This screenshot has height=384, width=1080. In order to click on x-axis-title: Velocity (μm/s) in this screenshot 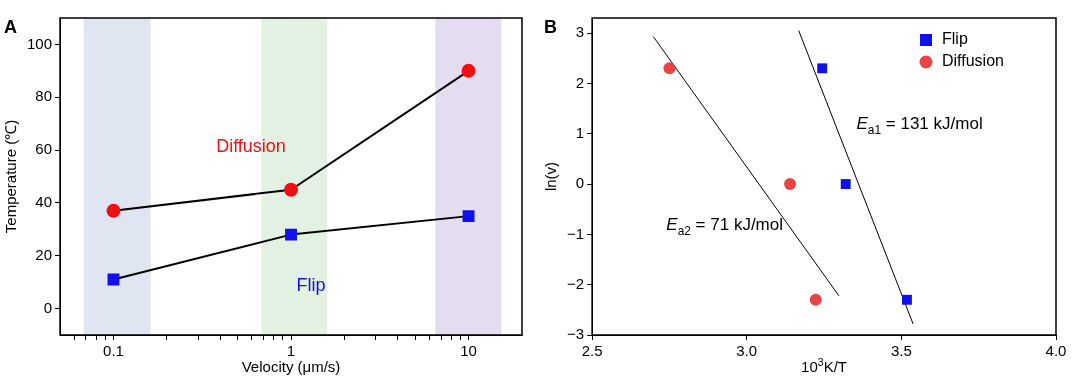, I will do `click(291, 366)`.